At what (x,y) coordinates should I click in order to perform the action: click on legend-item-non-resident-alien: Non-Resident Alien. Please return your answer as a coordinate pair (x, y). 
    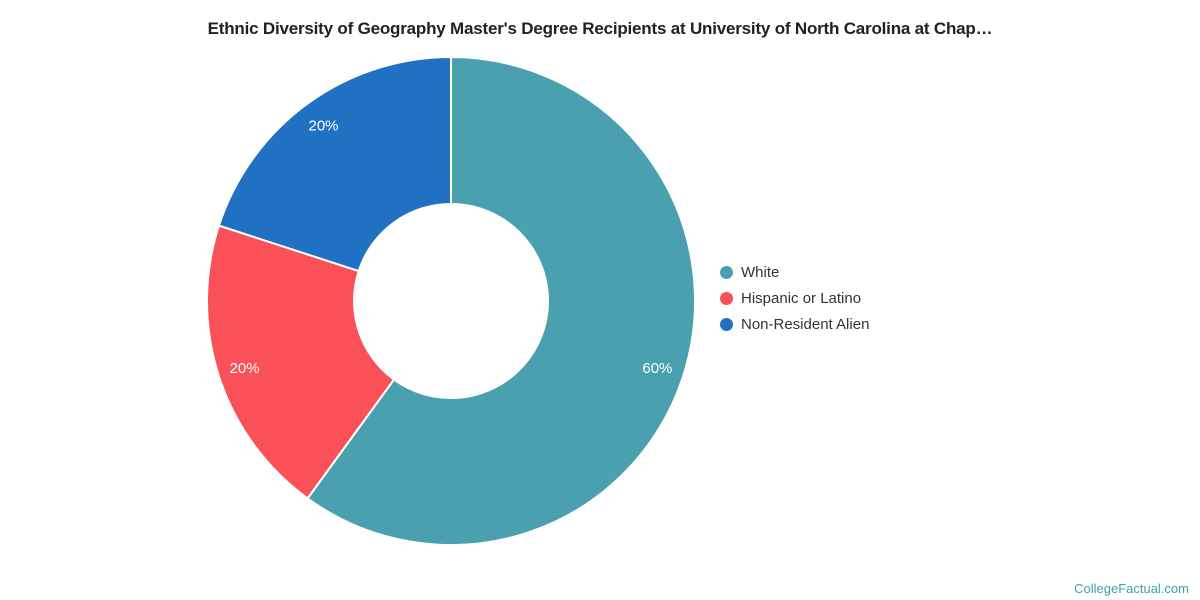
    Looking at the image, I should click on (794, 324).